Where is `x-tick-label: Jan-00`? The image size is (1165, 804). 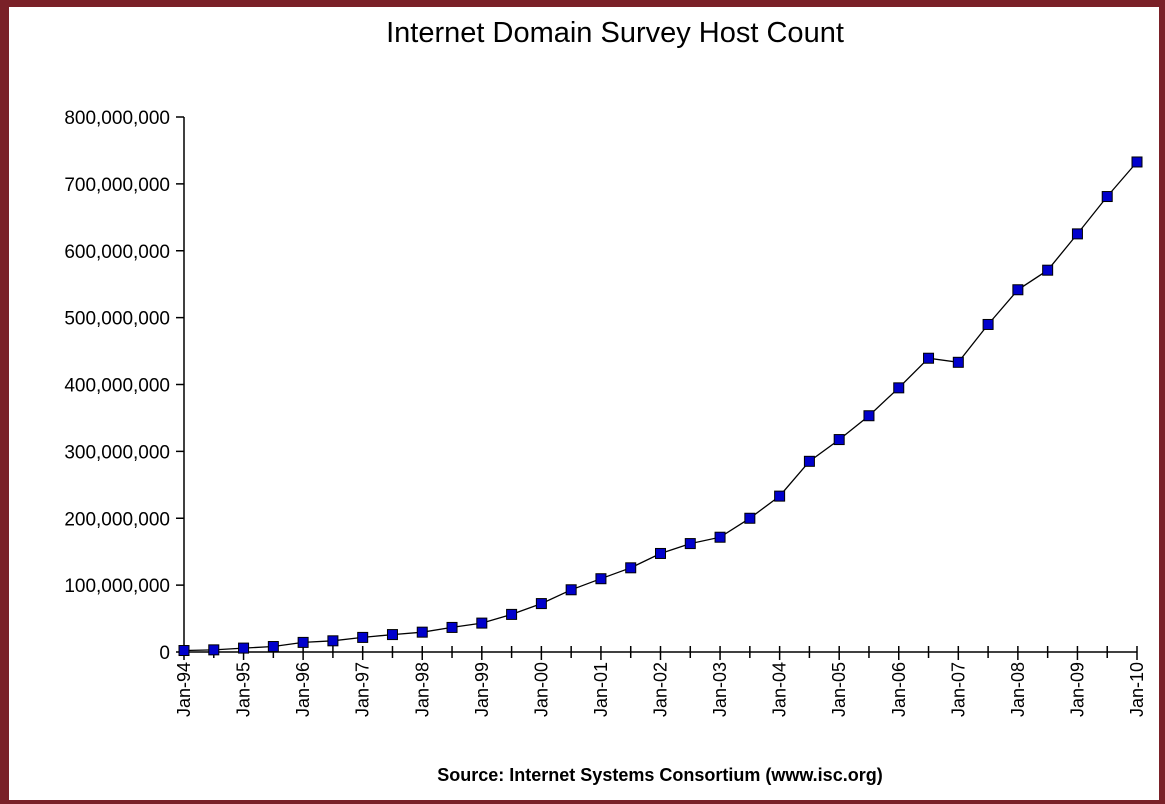 x-tick-label: Jan-00 is located at coordinates (541, 689).